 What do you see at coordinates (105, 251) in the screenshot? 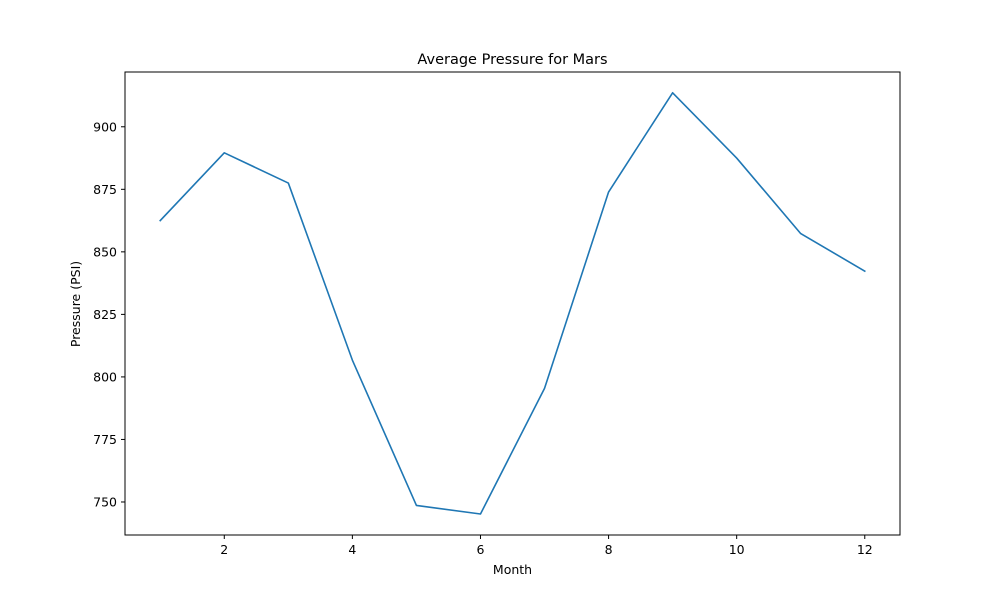
I see `y-tick-label: 850` at bounding box center [105, 251].